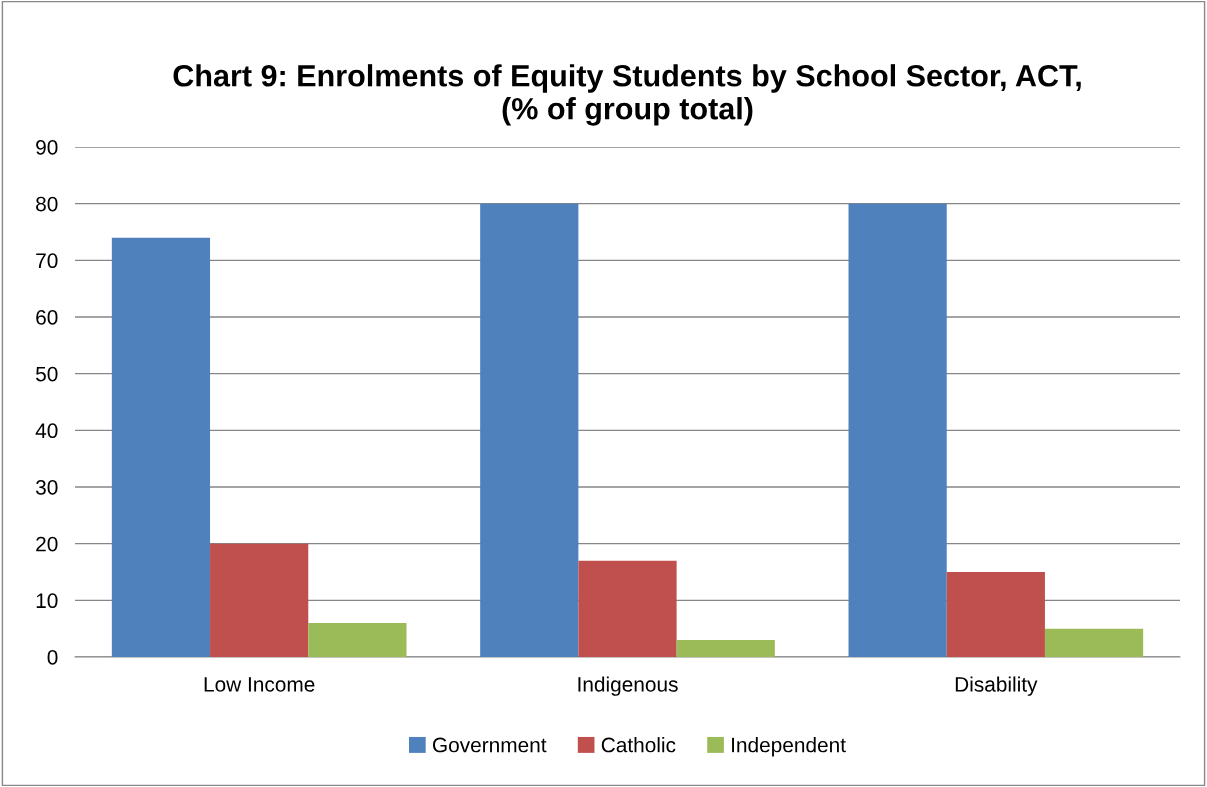  What do you see at coordinates (47, 544) in the screenshot?
I see `y-tick-label: 20` at bounding box center [47, 544].